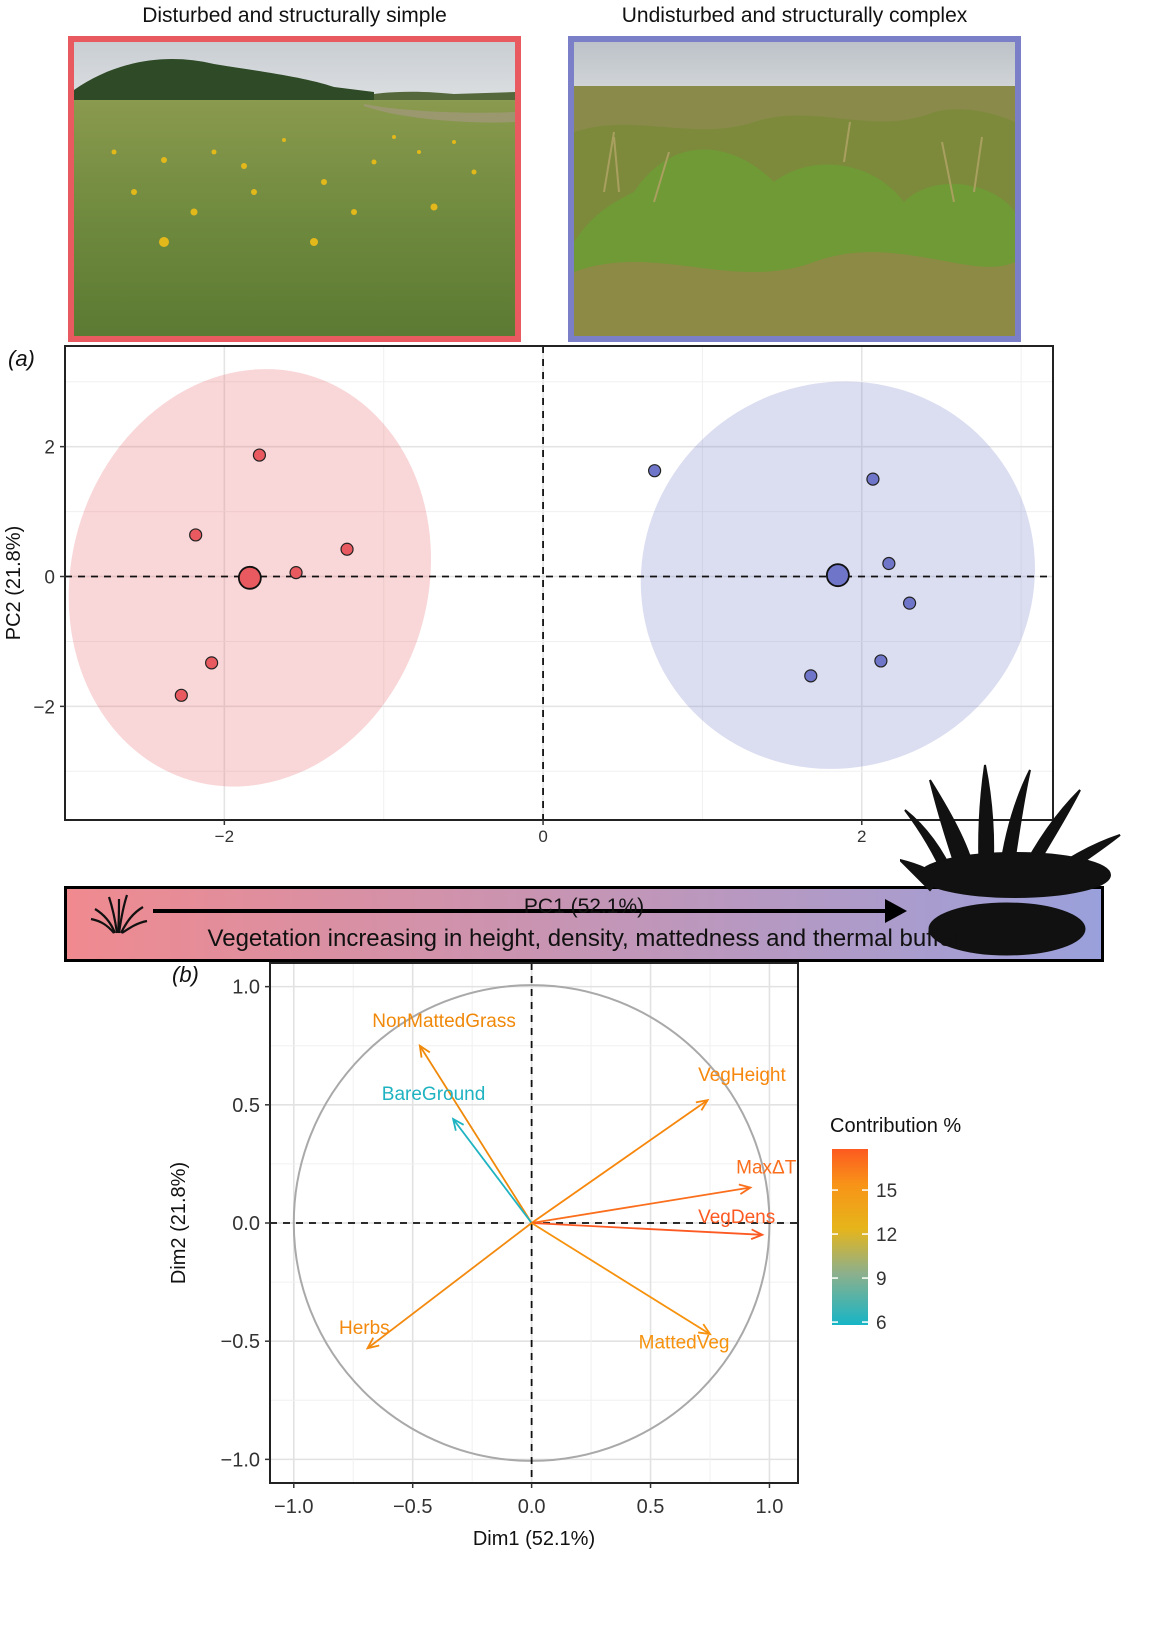 Image resolution: width=1167 pixels, height=1637 pixels. What do you see at coordinates (119, 914) in the screenshot?
I see `small-grass-icon` at bounding box center [119, 914].